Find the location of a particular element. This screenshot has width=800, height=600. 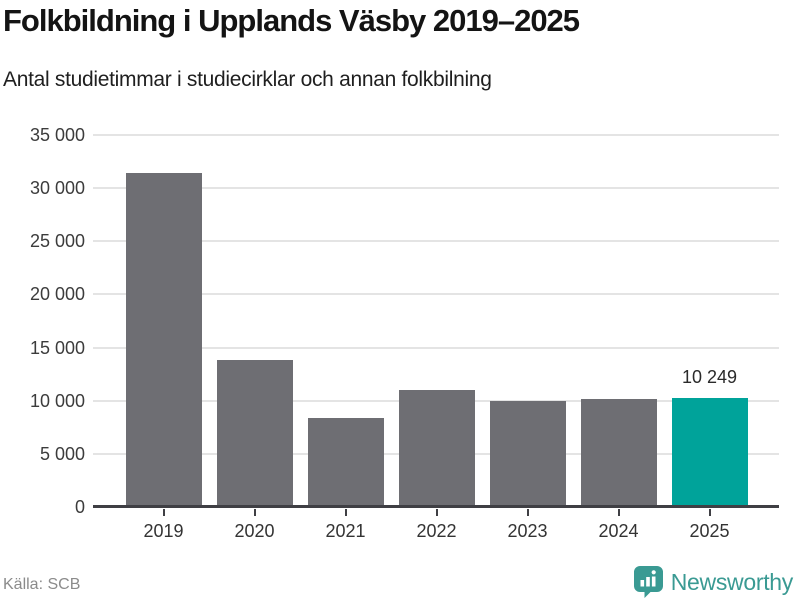

bar-2021 is located at coordinates (345, 462).